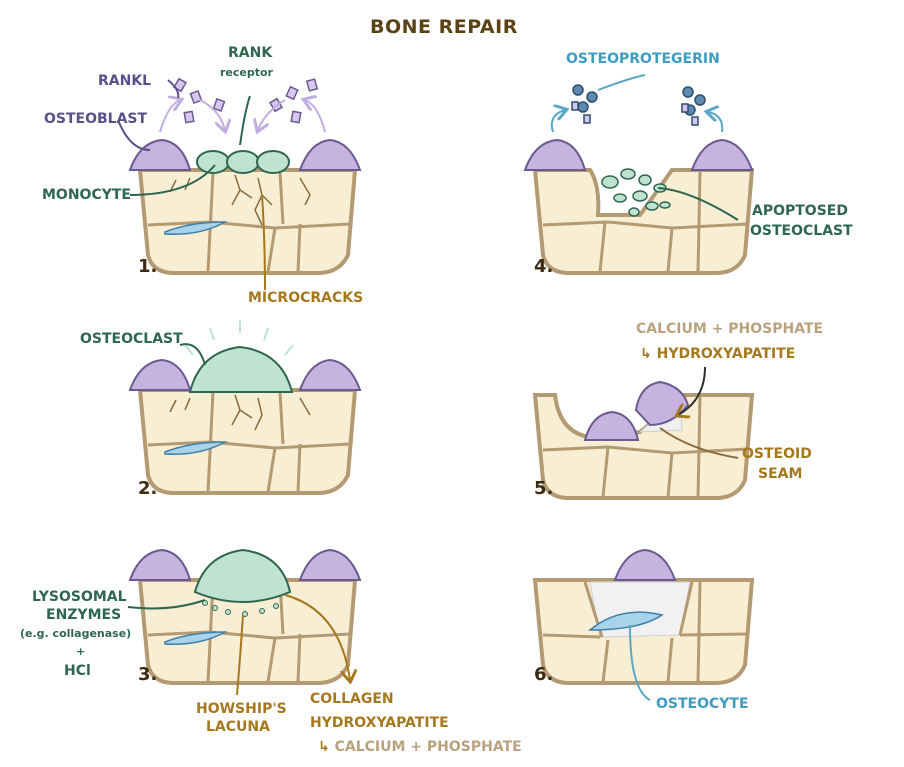 This screenshot has width=904, height=767. I want to click on label-plus: +, so click(81, 651).